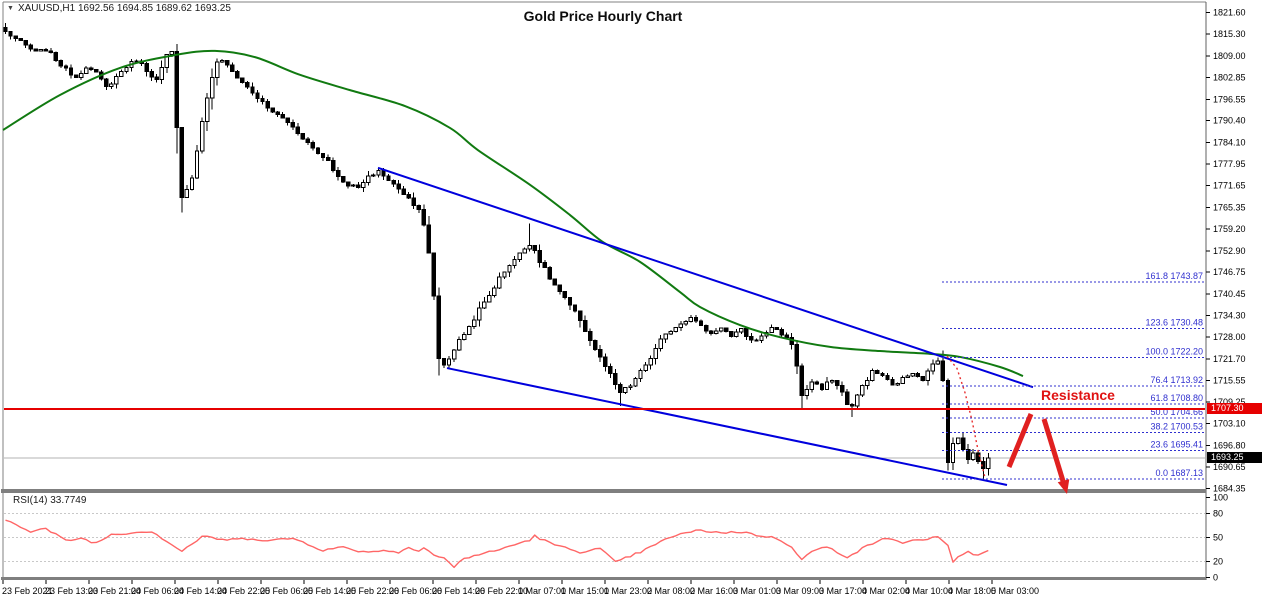 The image size is (1280, 599). What do you see at coordinates (1176, 380) in the screenshot?
I see `fib-level-label: 76.4 1713.92` at bounding box center [1176, 380].